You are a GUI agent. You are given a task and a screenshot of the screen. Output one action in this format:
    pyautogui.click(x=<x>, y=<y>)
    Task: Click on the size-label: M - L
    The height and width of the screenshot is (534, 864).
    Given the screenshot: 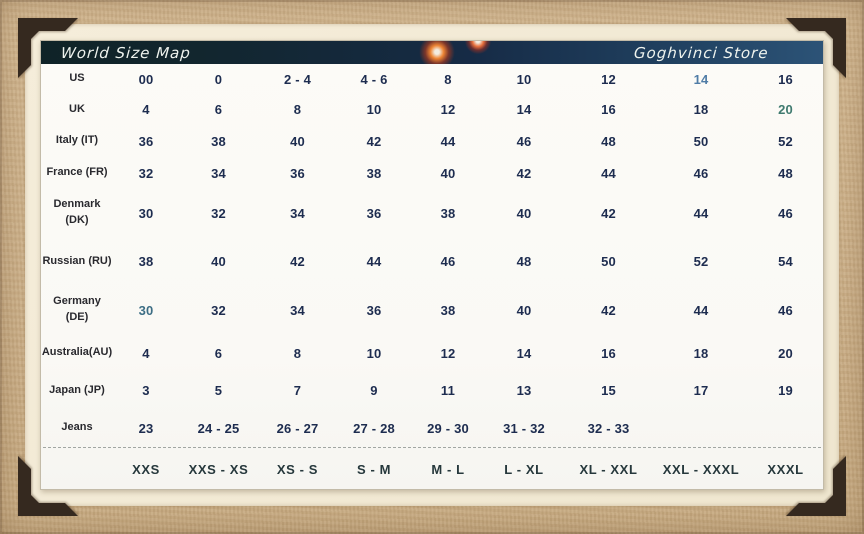 What is the action you would take?
    pyautogui.click(x=448, y=469)
    